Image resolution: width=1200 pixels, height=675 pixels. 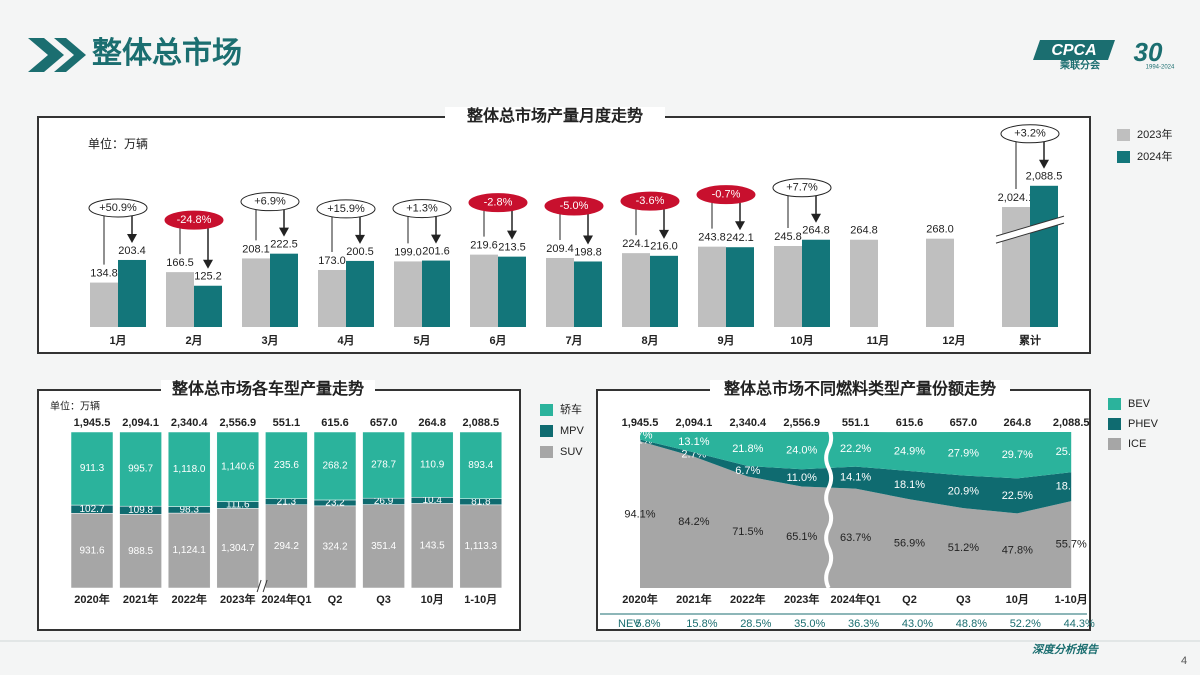 What do you see at coordinates (860, 390) in the screenshot?
I see `title-backdrop` at bounding box center [860, 390].